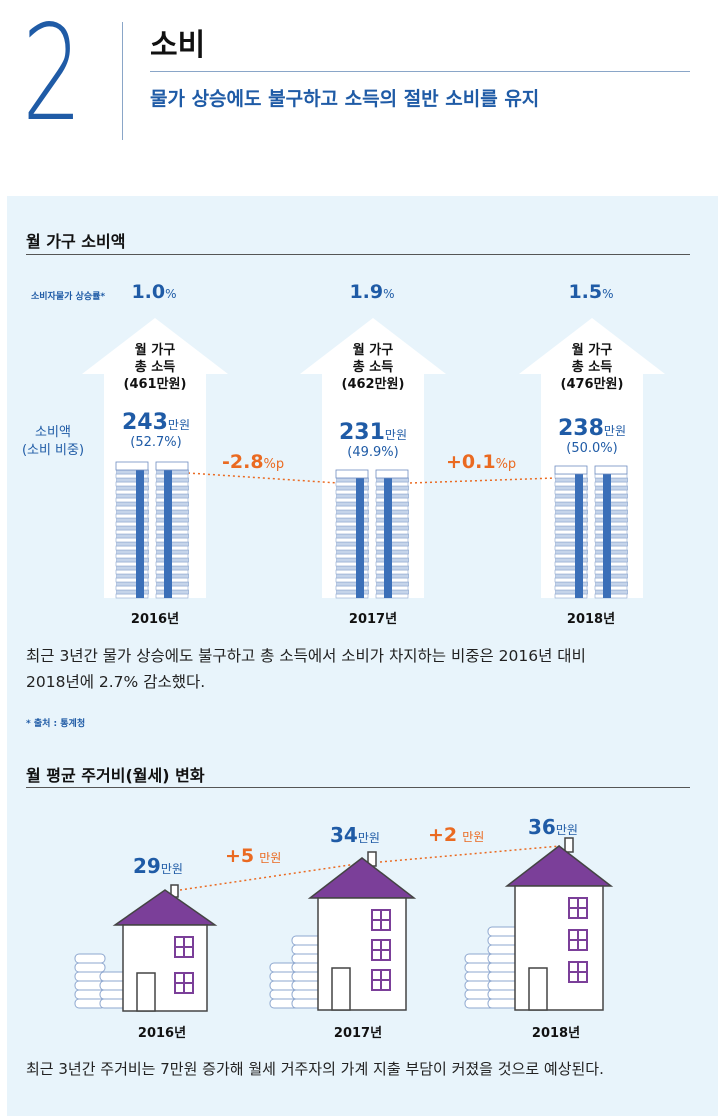 The image size is (725, 1120). I want to click on header-divider-horizontal, so click(420, 71).